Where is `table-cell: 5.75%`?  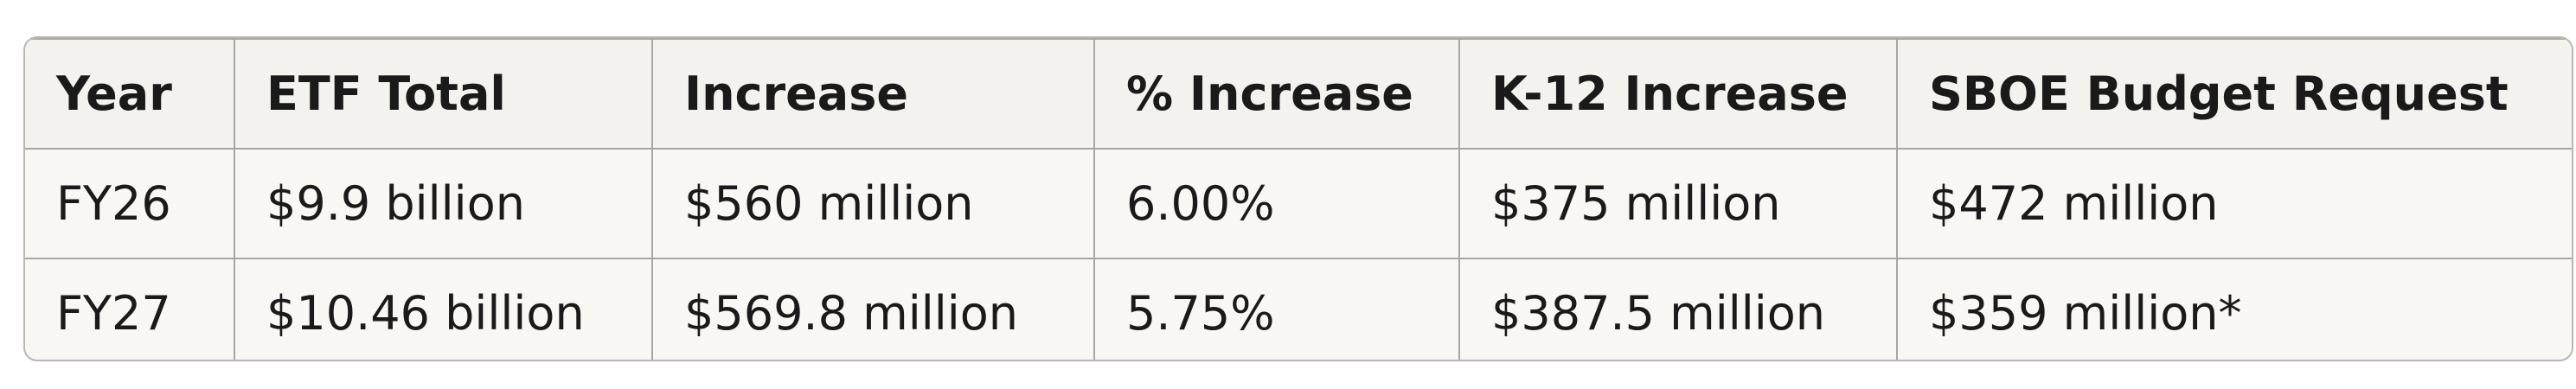 table-cell: 5.75% is located at coordinates (1276, 309).